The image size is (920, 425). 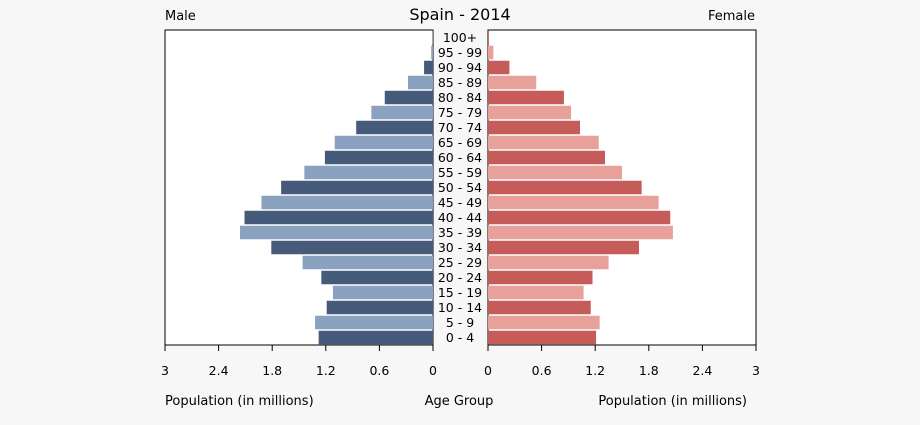 What do you see at coordinates (460, 172) in the screenshot?
I see `age-group-label: 55 - 59` at bounding box center [460, 172].